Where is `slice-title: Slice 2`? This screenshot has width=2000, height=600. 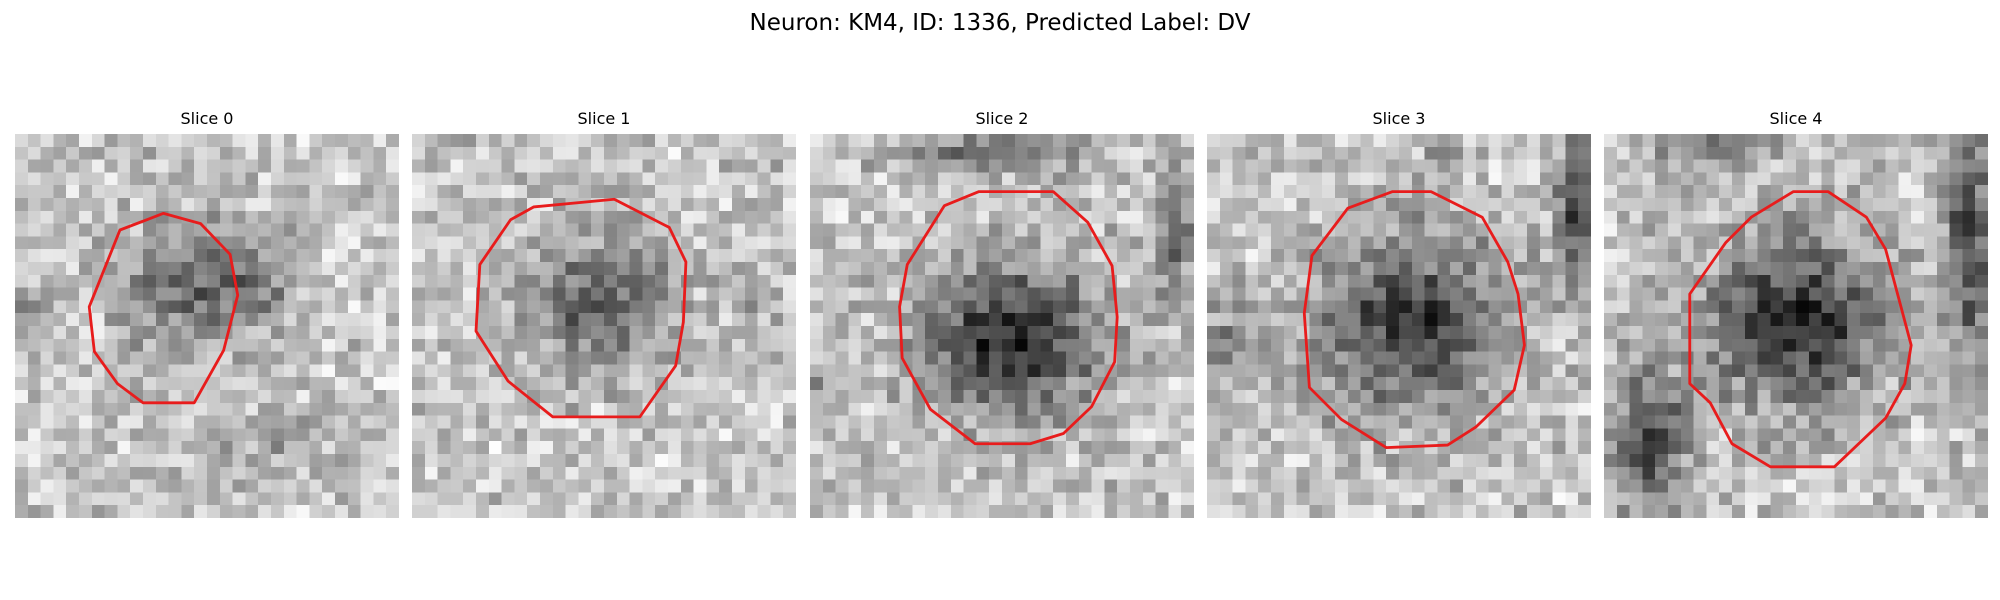 slice-title: Slice 2 is located at coordinates (1002, 118).